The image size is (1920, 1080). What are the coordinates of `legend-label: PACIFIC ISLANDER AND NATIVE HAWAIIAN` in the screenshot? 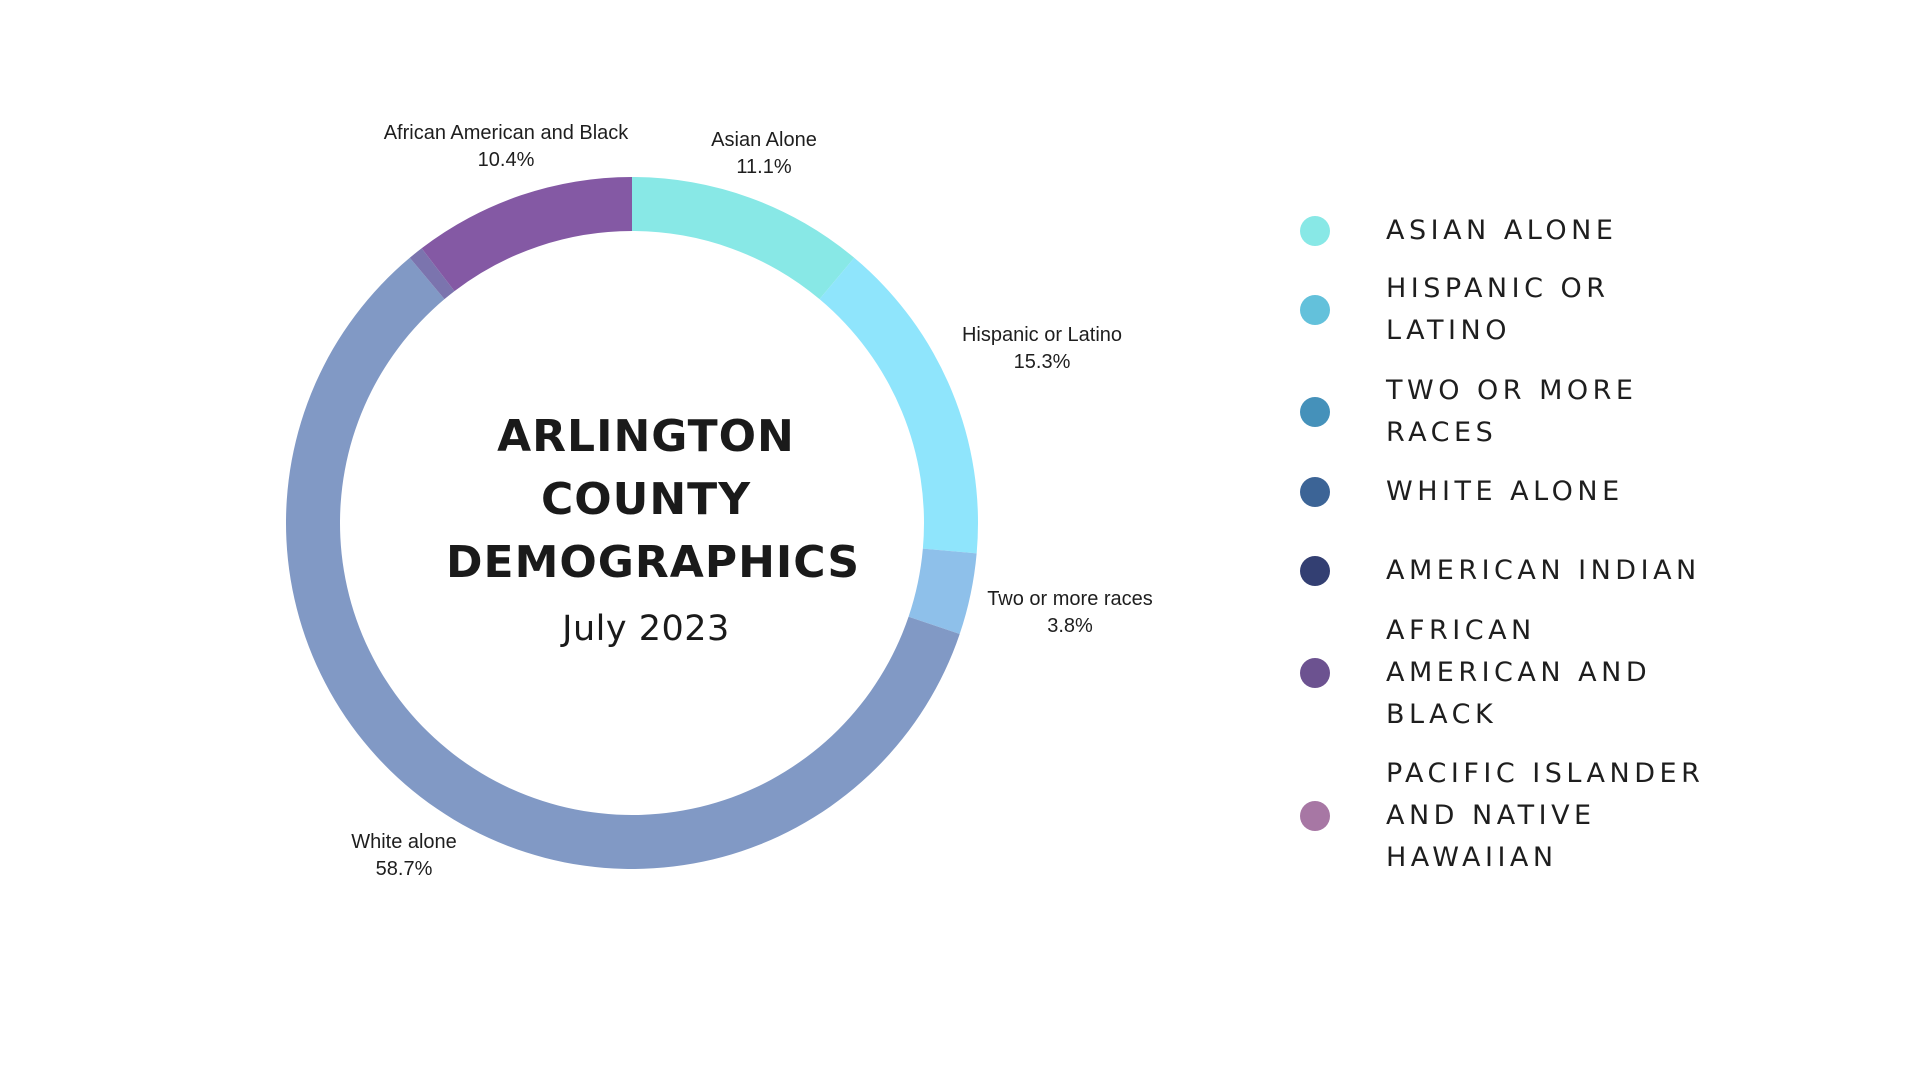 It's located at (1586, 816).